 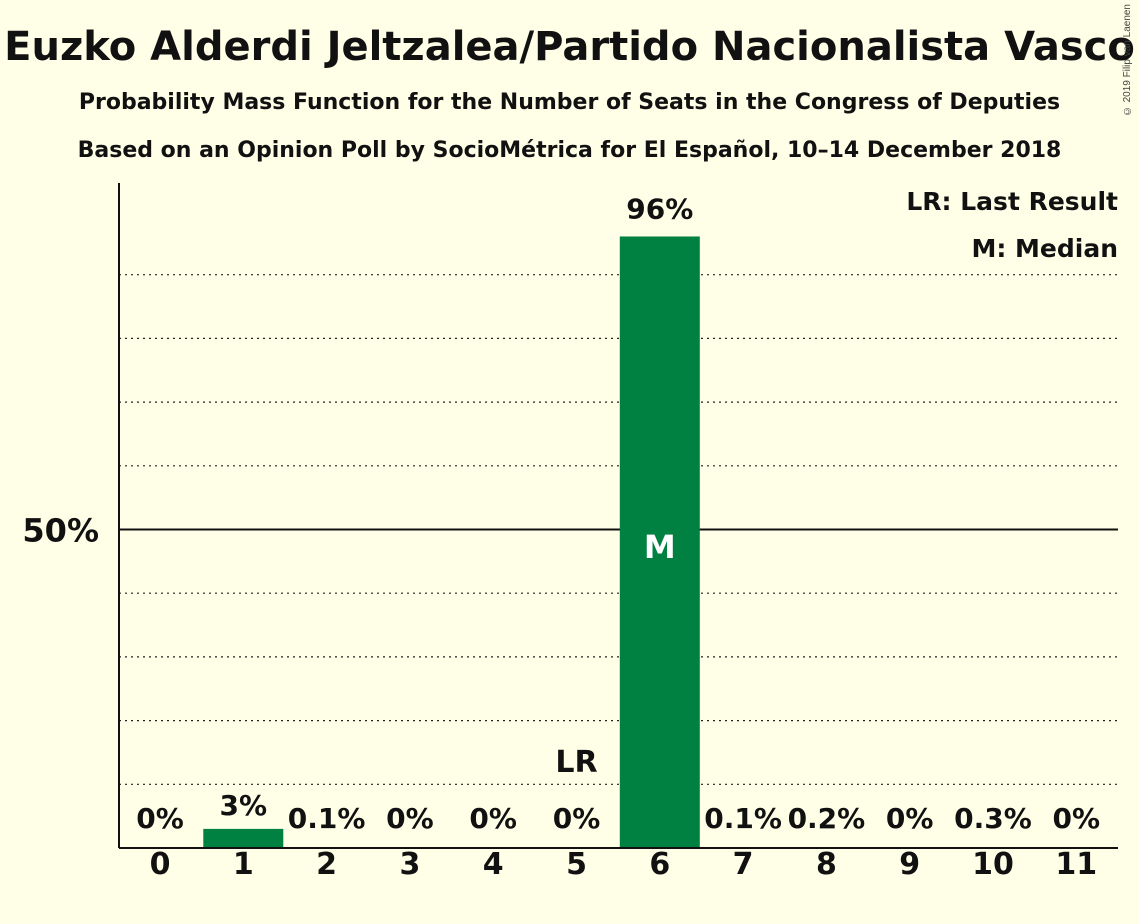 I want to click on x-tick-label: 6, so click(x=659, y=864).